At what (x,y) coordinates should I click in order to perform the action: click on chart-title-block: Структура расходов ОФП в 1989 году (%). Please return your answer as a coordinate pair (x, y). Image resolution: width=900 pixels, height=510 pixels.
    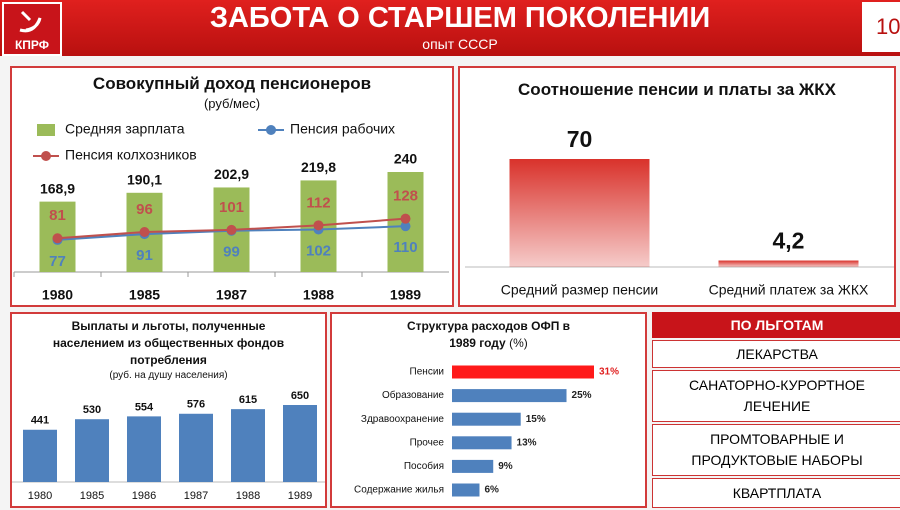
    Looking at the image, I should click on (488, 335).